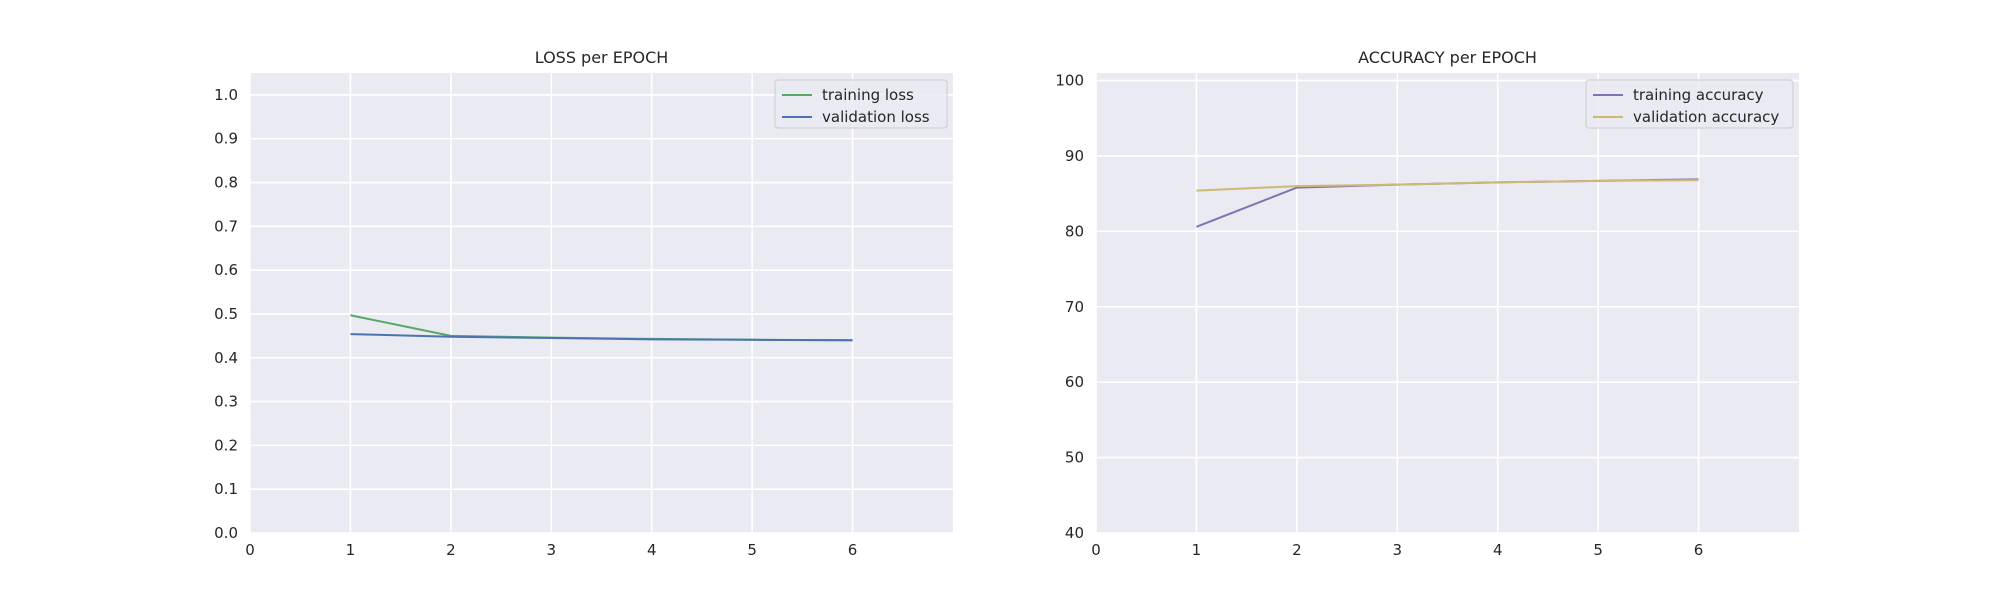  Describe the element at coordinates (1074, 231) in the screenshot. I see `y-tick-label: 80` at that location.